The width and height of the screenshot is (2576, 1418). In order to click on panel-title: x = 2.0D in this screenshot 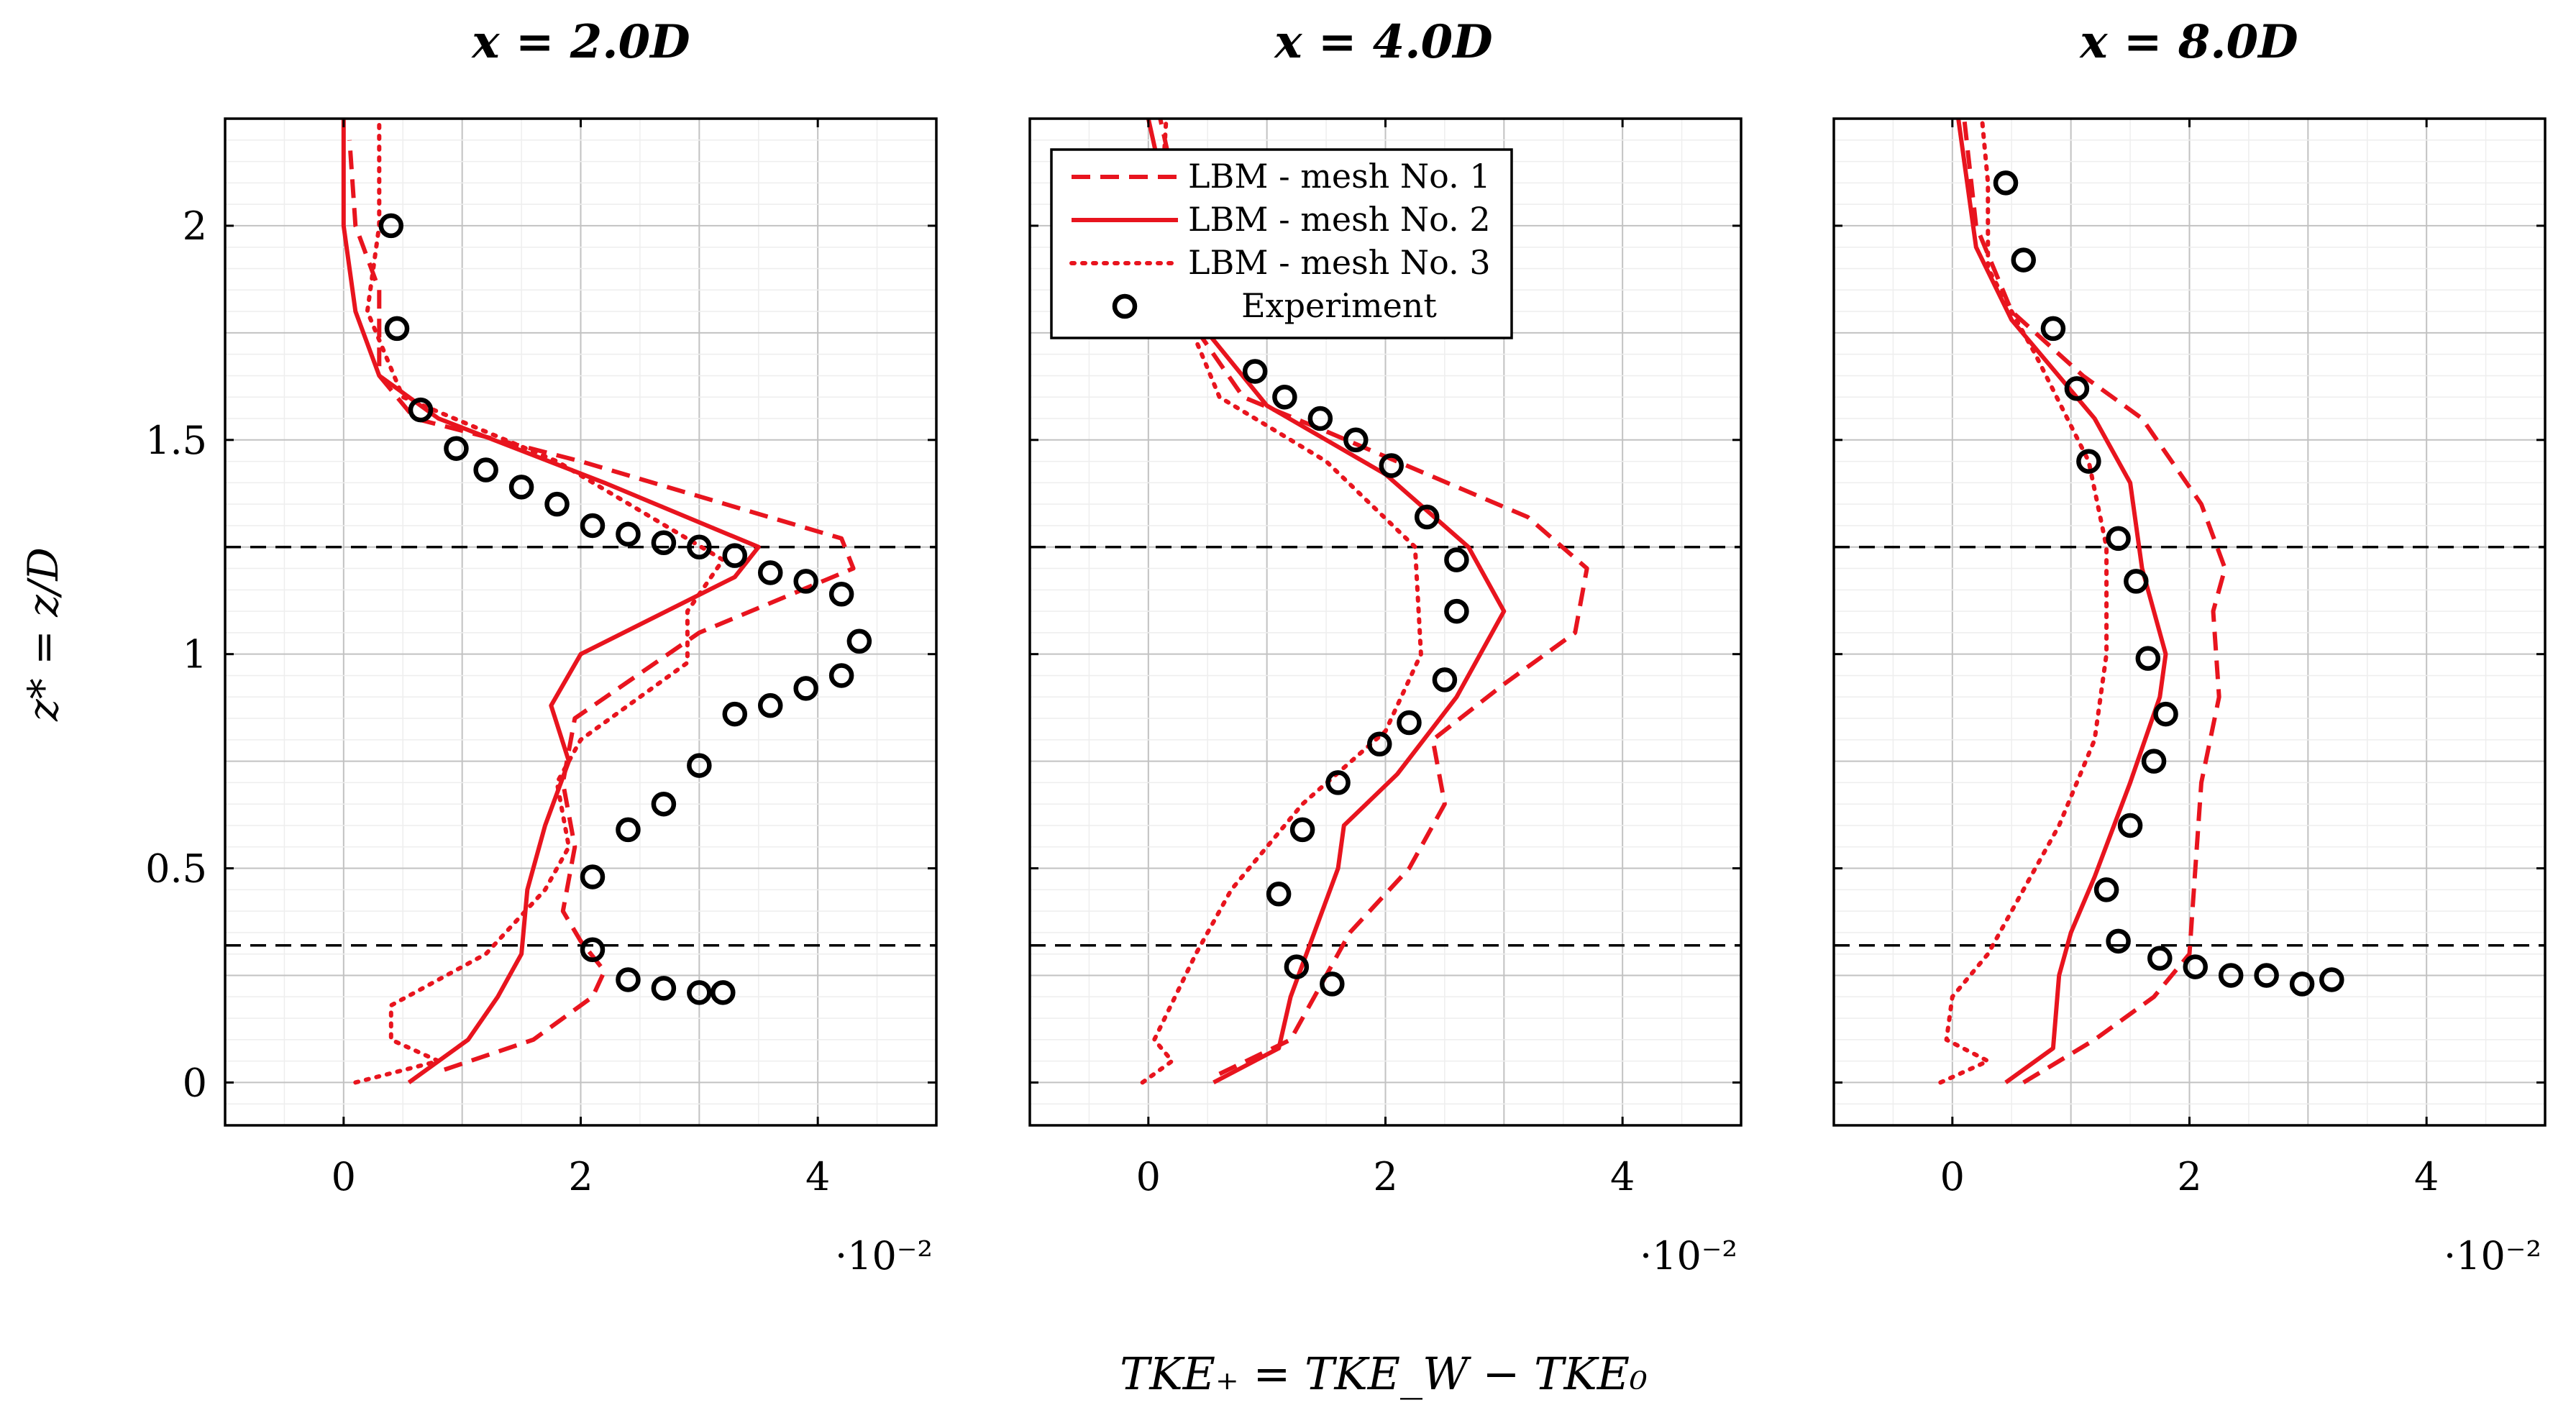, I will do `click(580, 42)`.